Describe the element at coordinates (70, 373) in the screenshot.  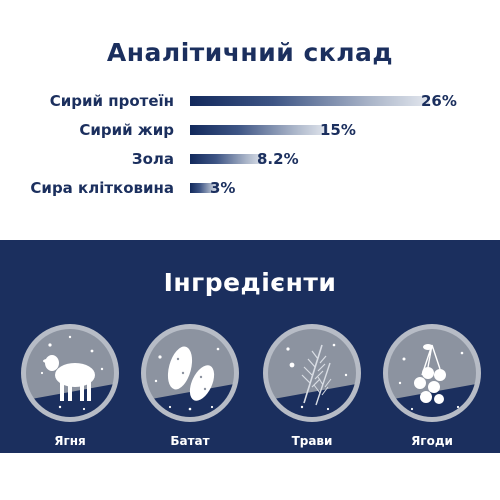
I see `lamb-icon` at that location.